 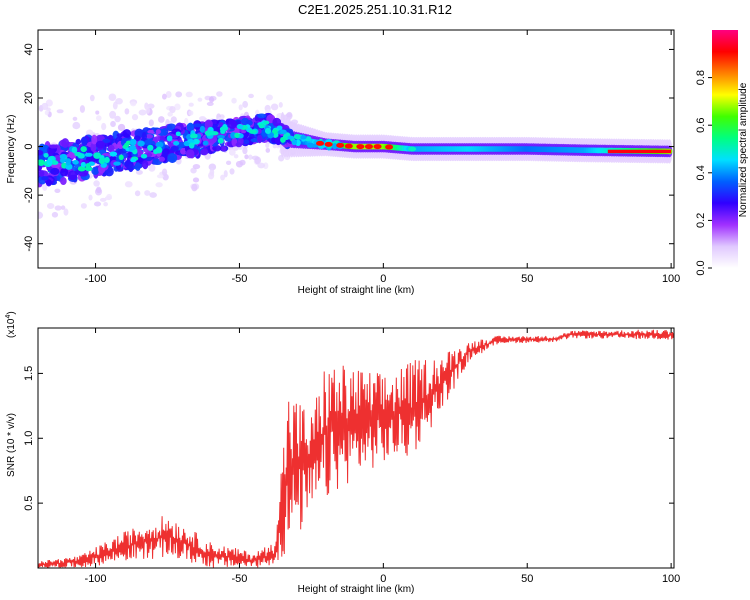 I want to click on colorbar-ticks: 0.0 0.2 0.4 0.6 0.8, so click(x=703, y=173).